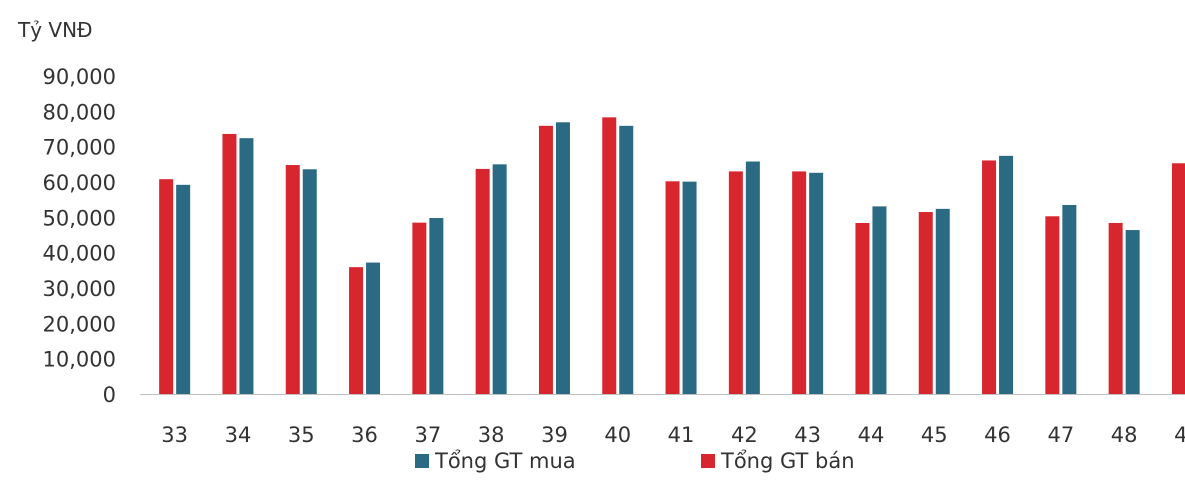 Image resolution: width=1185 pixels, height=501 pixels. I want to click on y-tick-label: 70,000, so click(79, 148).